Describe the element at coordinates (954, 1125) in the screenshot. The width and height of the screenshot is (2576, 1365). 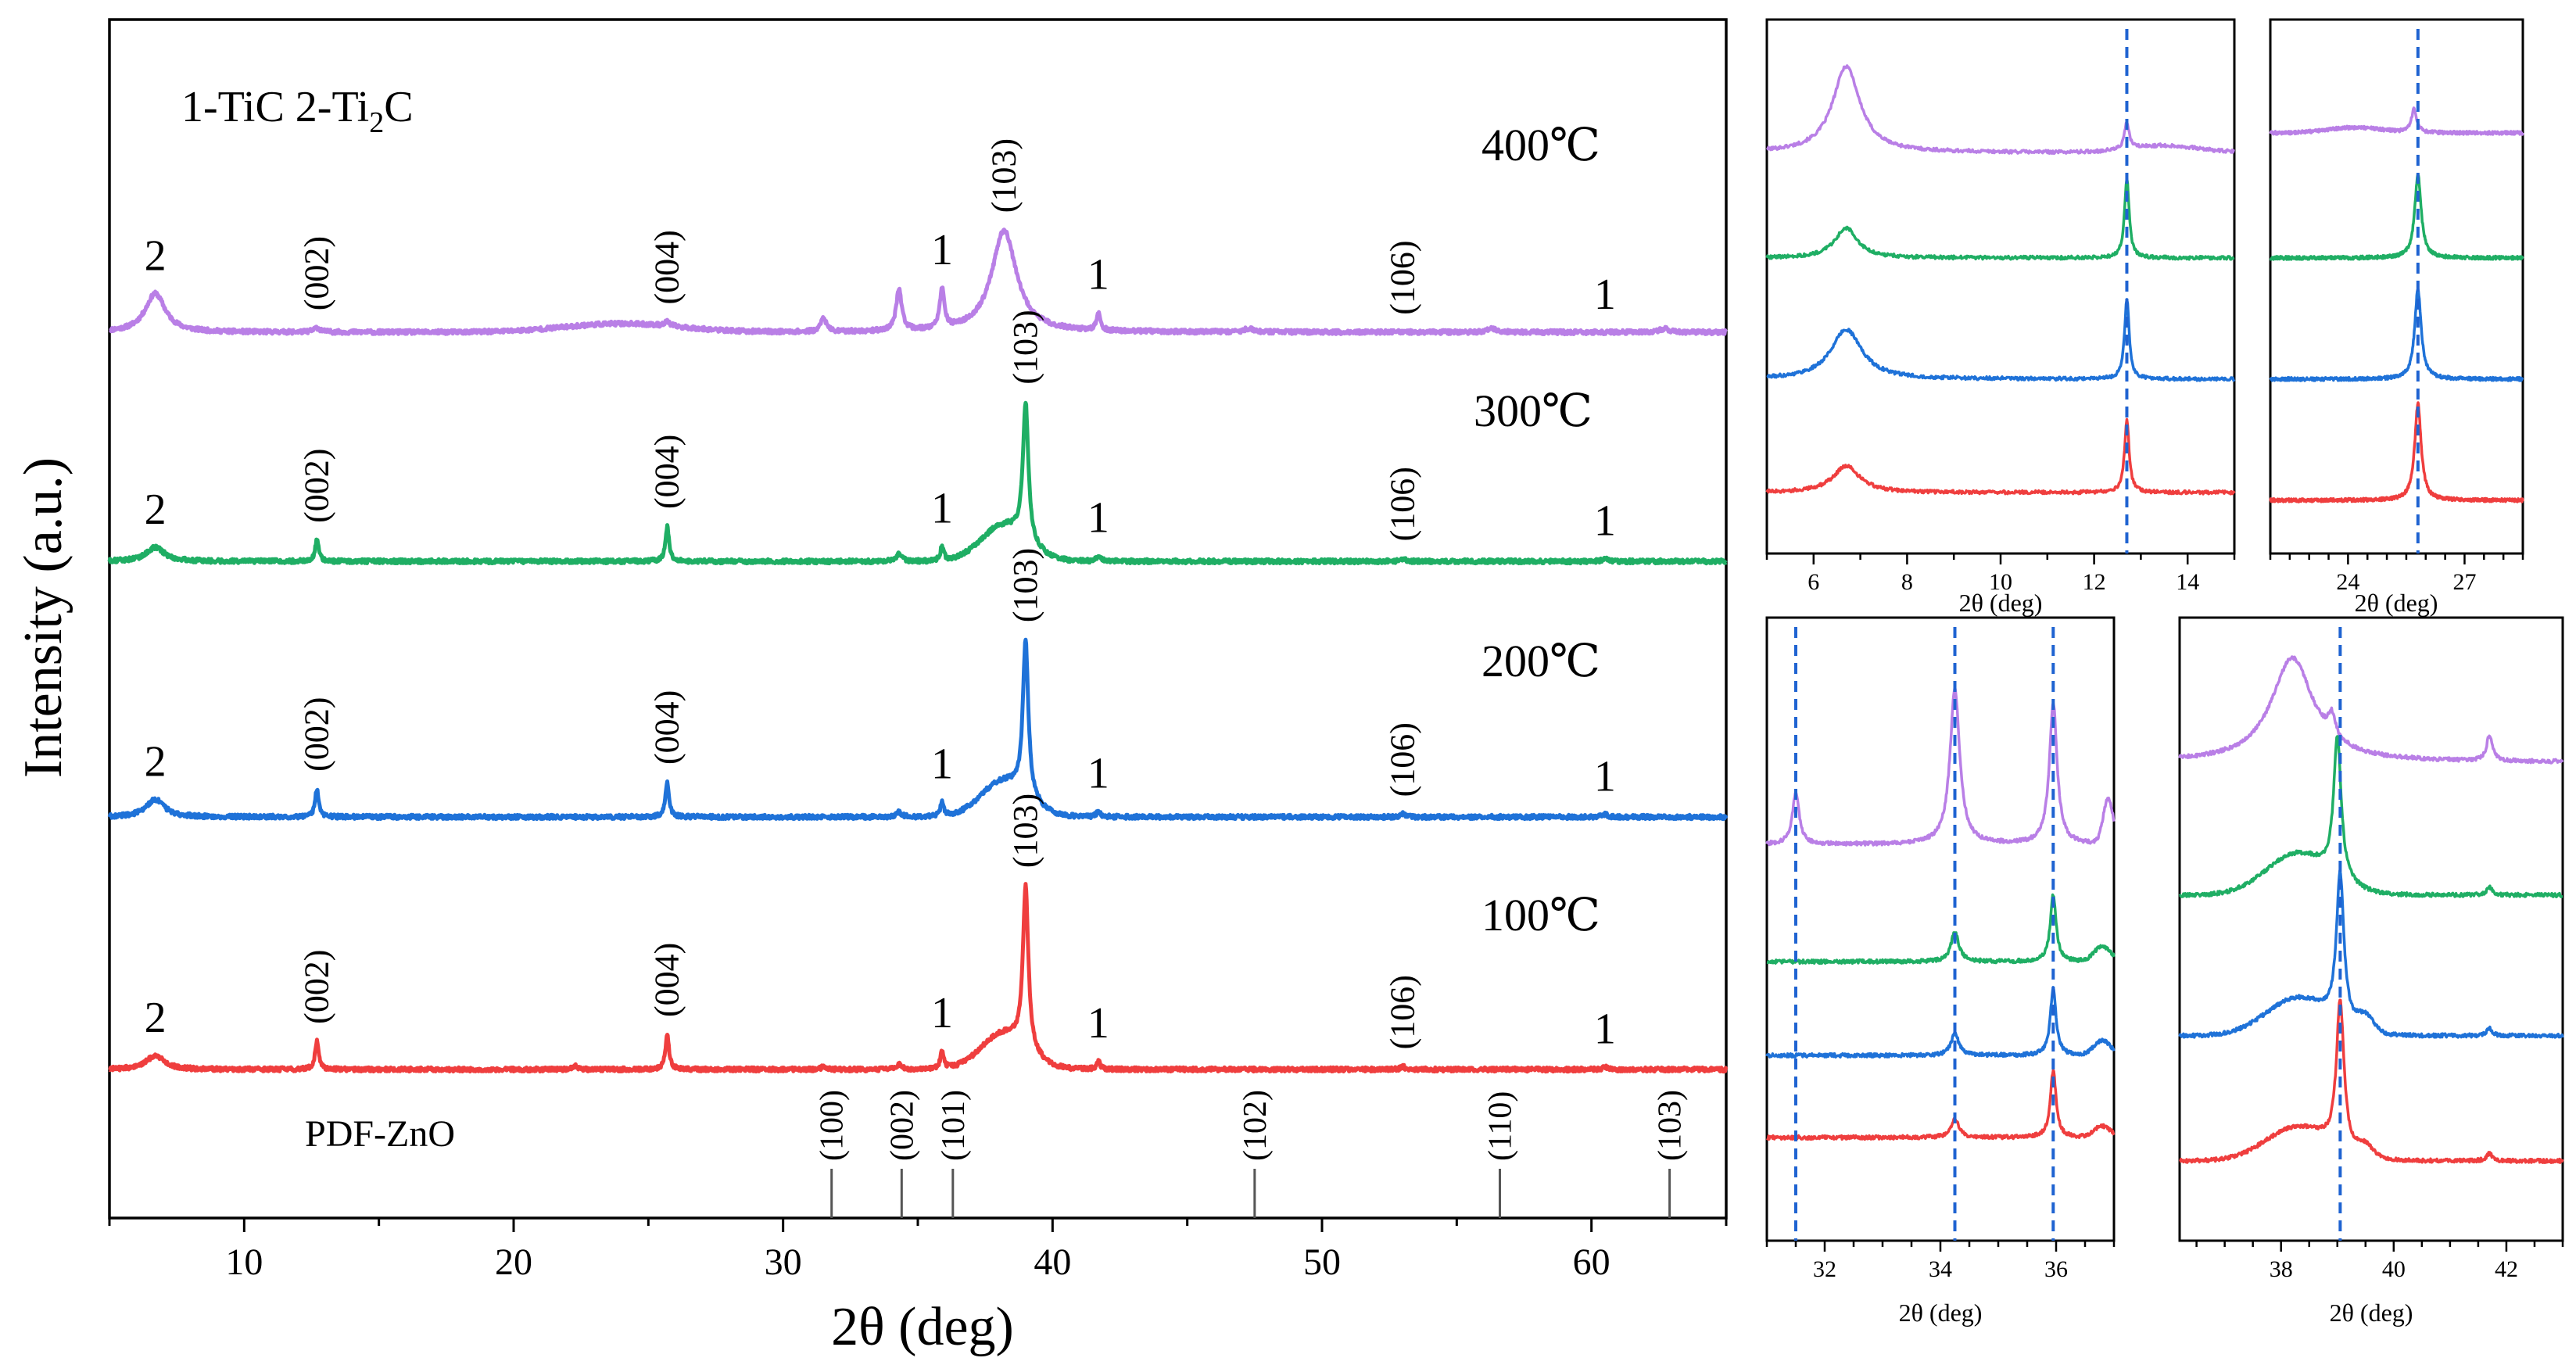
I see `reference-label: (101)` at that location.